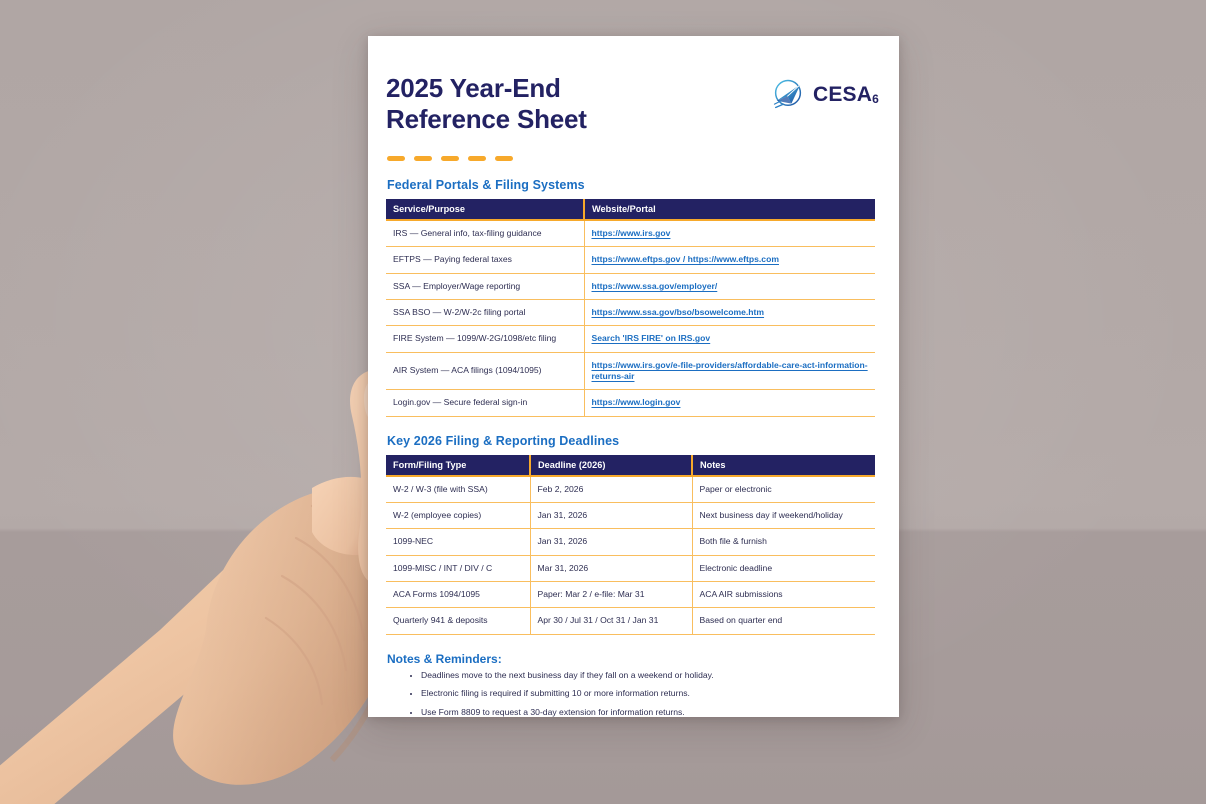  Describe the element at coordinates (654, 285) in the screenshot. I see `portal-link: https://www.ssa.gov/employer/` at that location.